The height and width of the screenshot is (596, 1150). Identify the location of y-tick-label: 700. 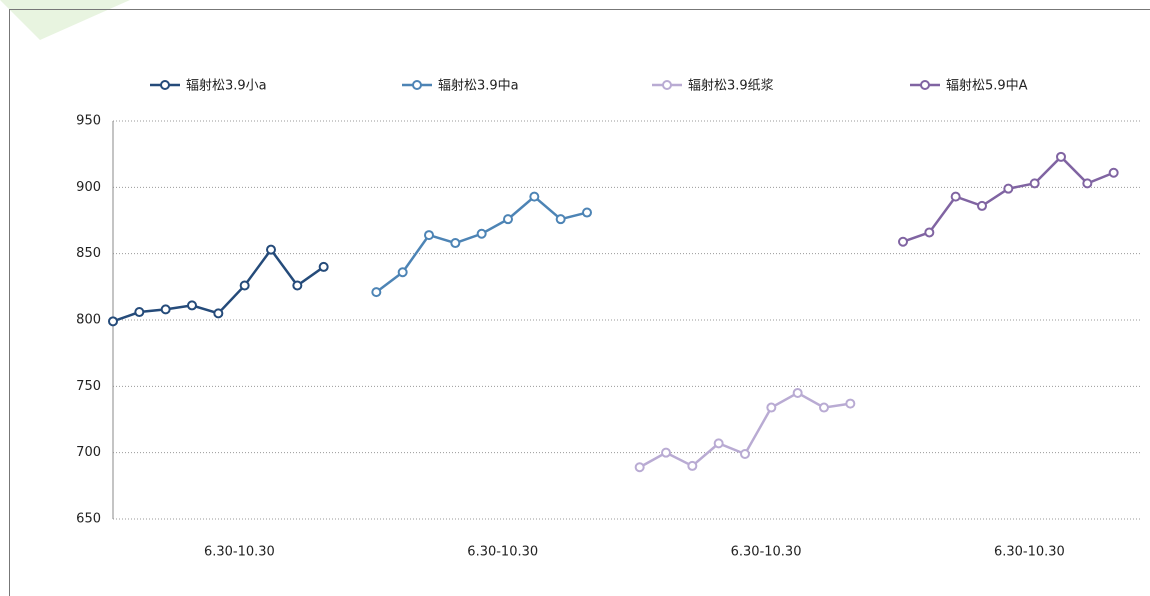
(88, 452).